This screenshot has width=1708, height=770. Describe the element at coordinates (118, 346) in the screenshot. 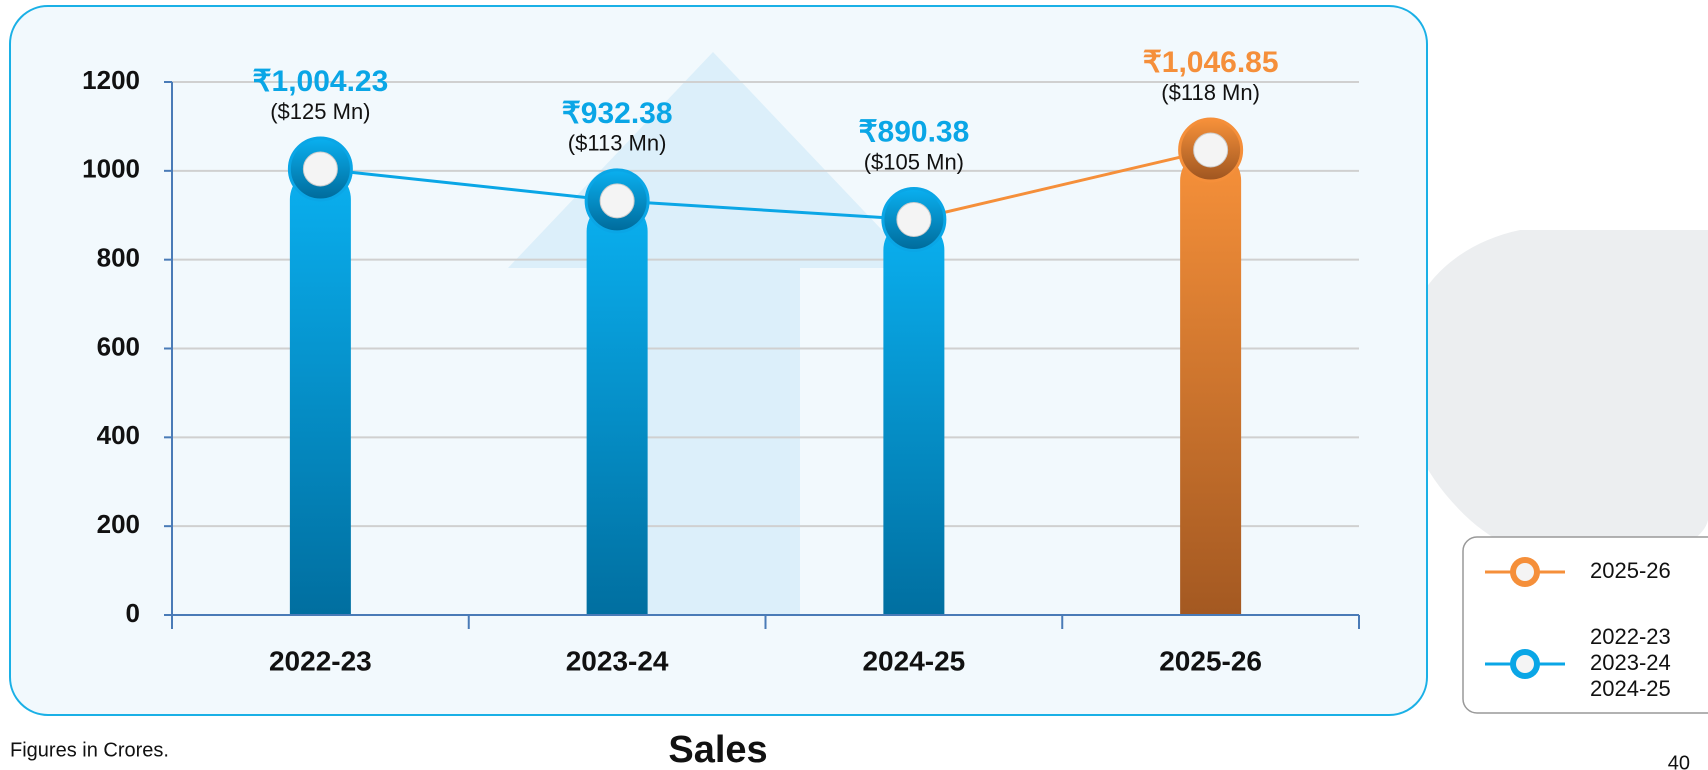

I see `y-tick-label: 600` at that location.